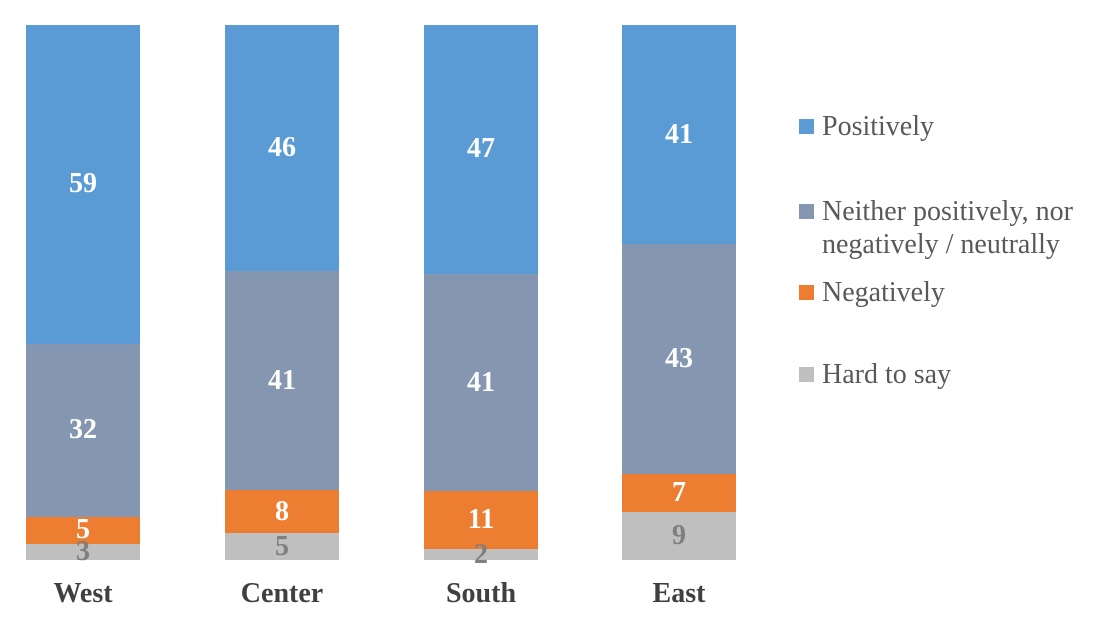 The width and height of the screenshot is (1116, 631). What do you see at coordinates (955, 374) in the screenshot?
I see `legend-item: Hard to say` at bounding box center [955, 374].